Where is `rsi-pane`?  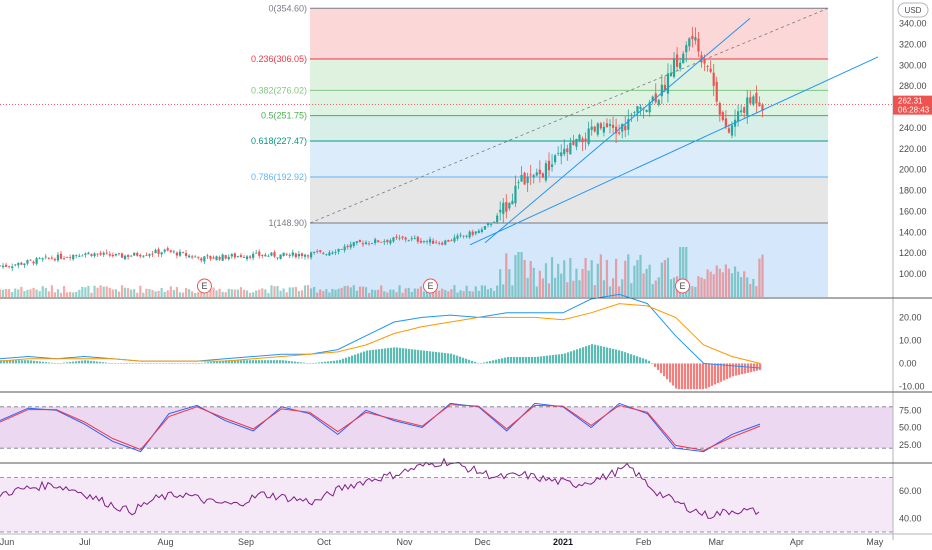
rsi-pane is located at coordinates (446, 495).